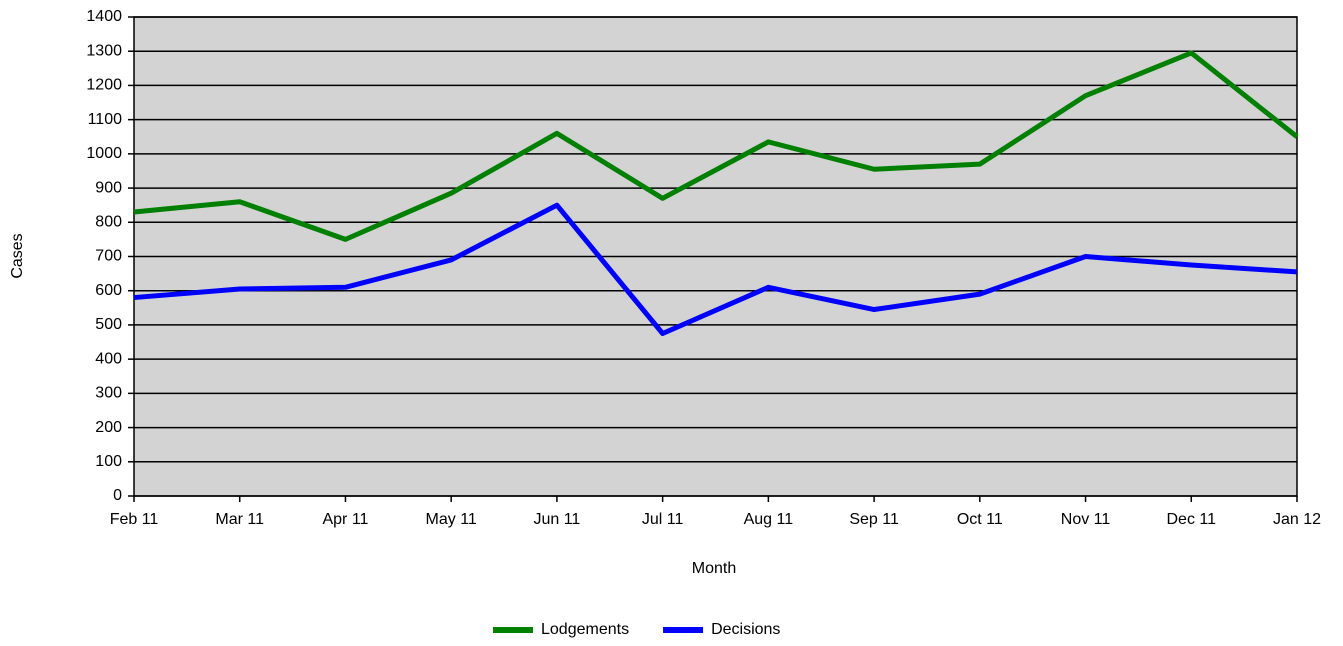 The height and width of the screenshot is (646, 1343). Describe the element at coordinates (1086, 519) in the screenshot. I see `x-tick-label: Nov 11` at that location.